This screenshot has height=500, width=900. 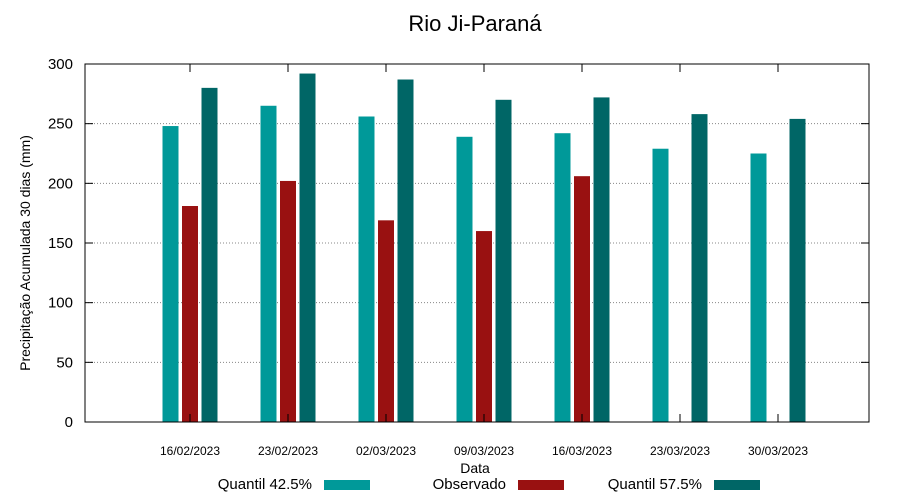 I want to click on x-tick-label: 23/02/2023, so click(x=288, y=451).